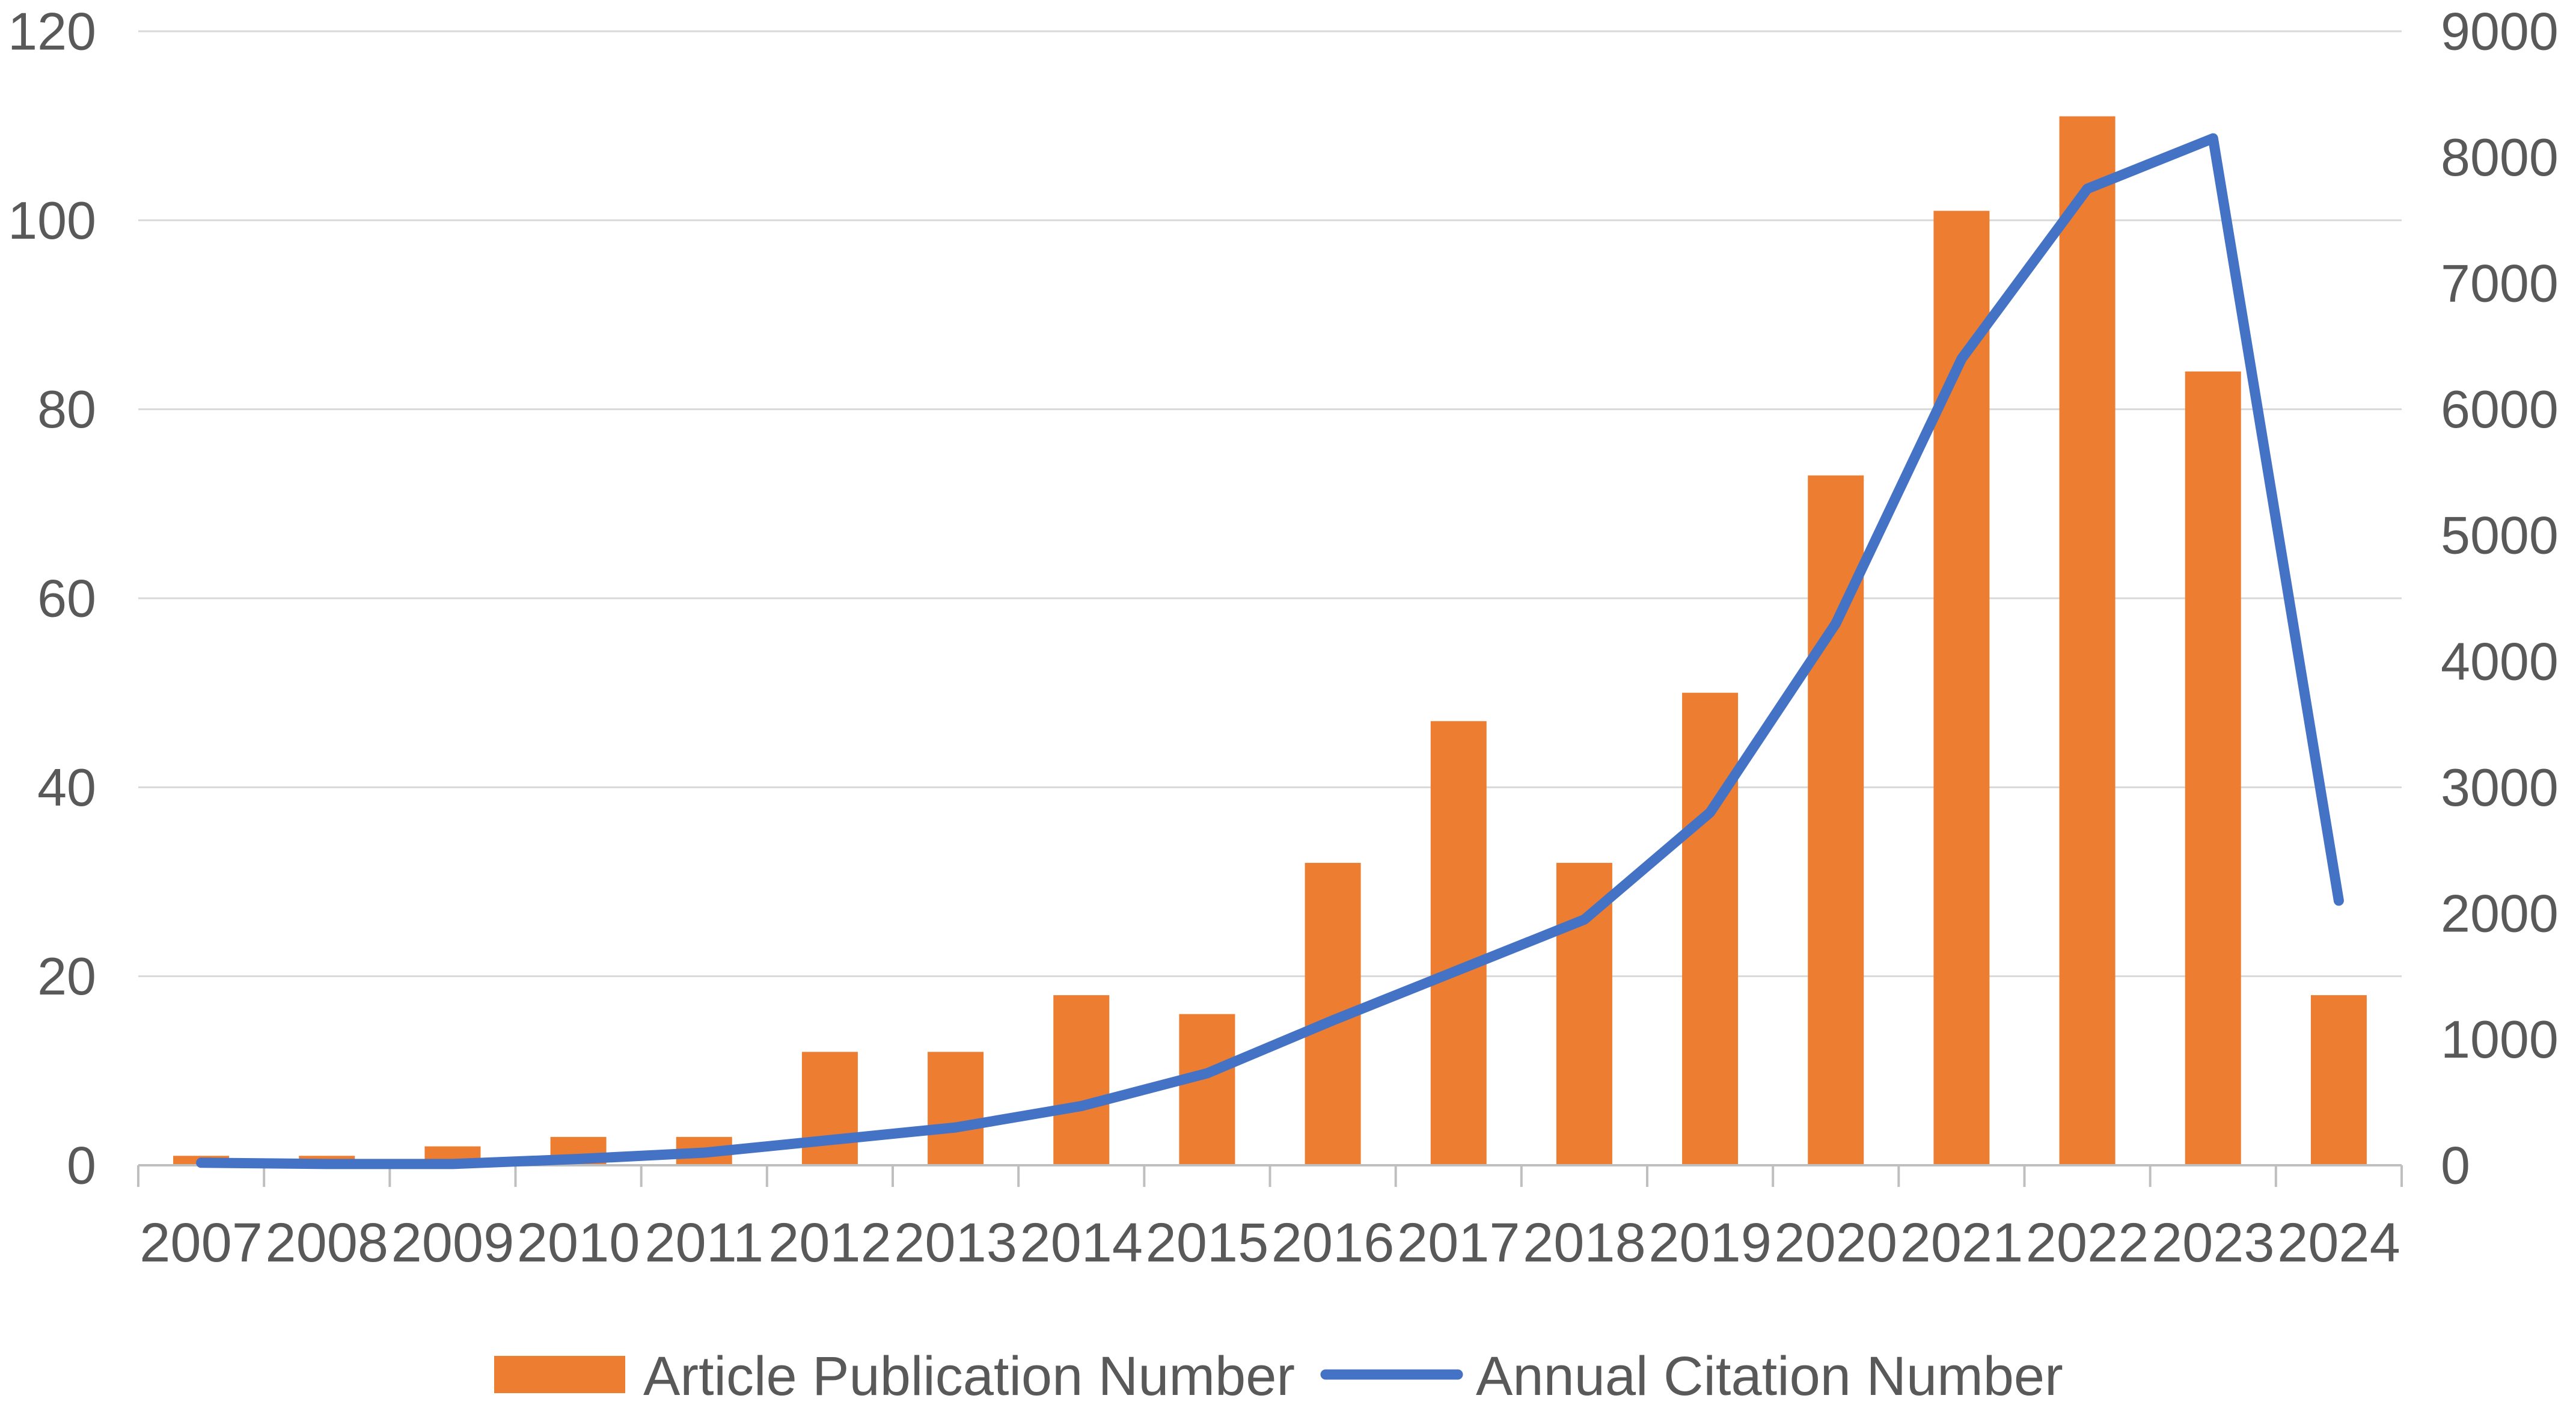 This screenshot has height=1416, width=2576. Describe the element at coordinates (52, 31) in the screenshot. I see `left-tick-label: 120` at that location.